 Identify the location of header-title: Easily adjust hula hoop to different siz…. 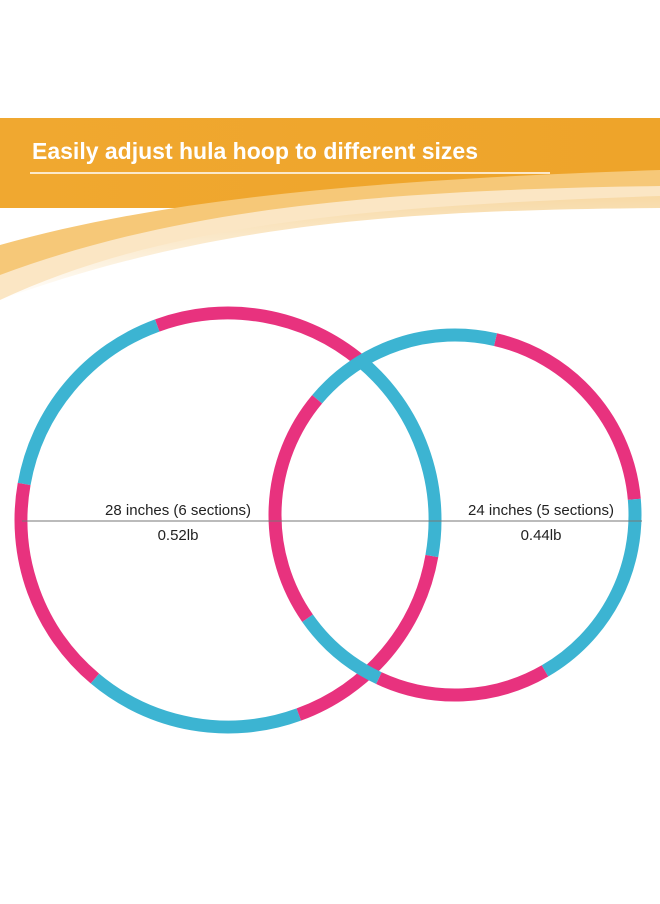
(255, 151).